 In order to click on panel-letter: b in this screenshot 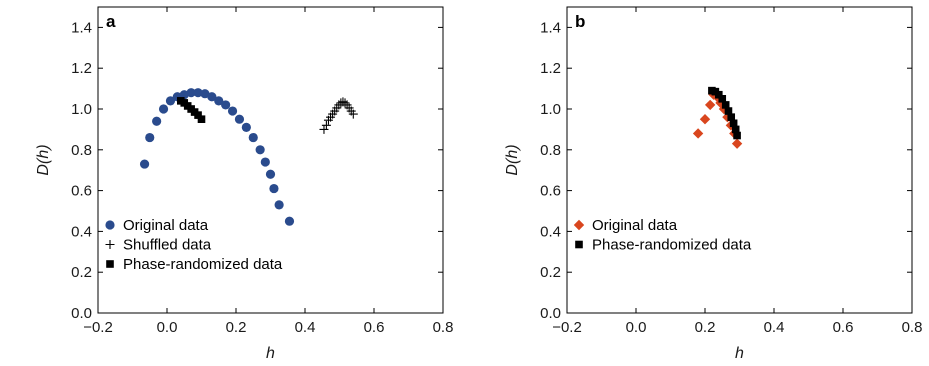, I will do `click(580, 21)`.